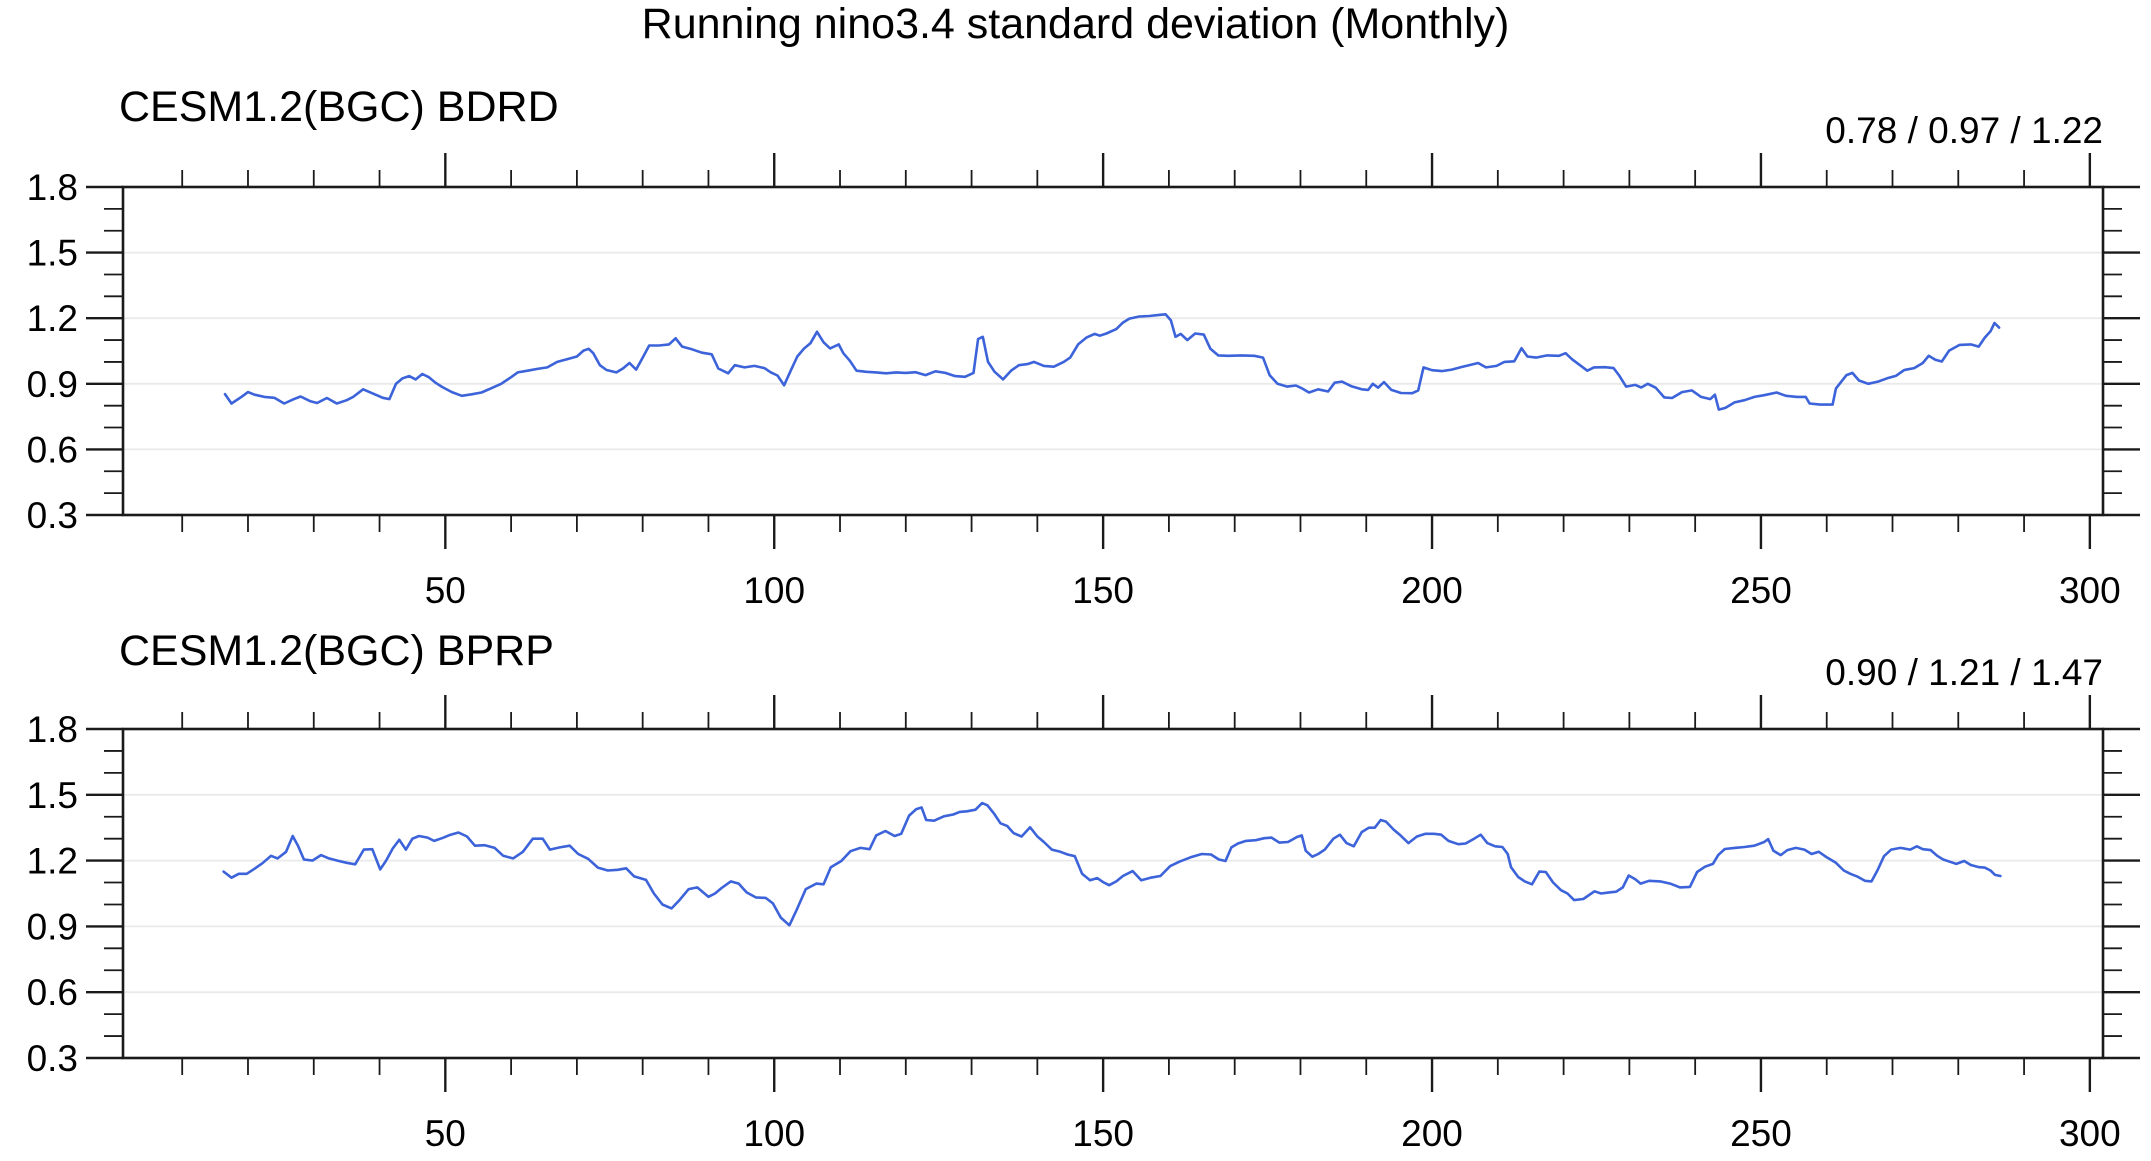 The width and height of the screenshot is (2151, 1161). What do you see at coordinates (1964, 130) in the screenshot?
I see `panel-stats-bdrd: 0.78 / 0.97 / 1.22` at bounding box center [1964, 130].